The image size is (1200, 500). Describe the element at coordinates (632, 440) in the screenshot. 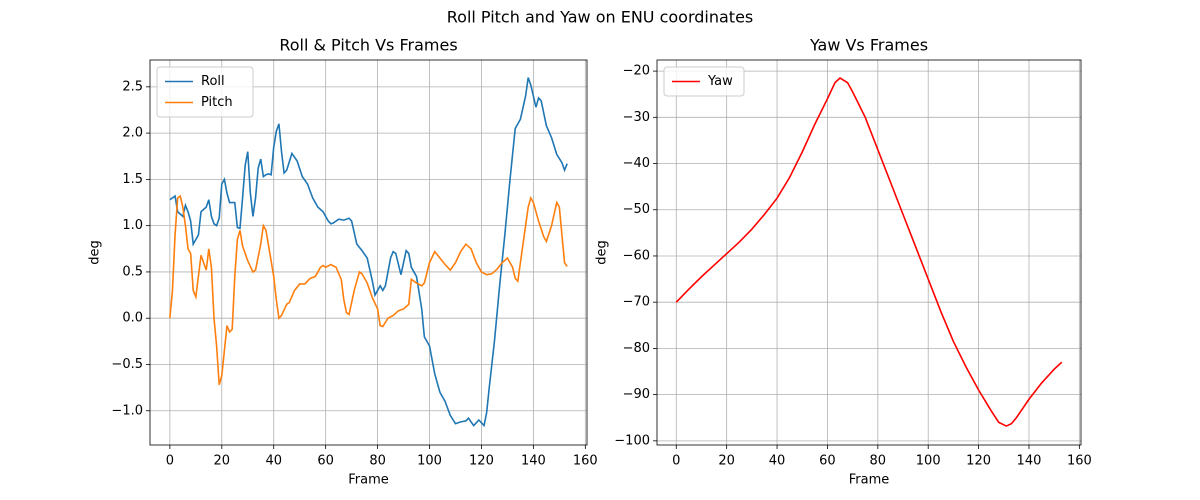

I see `y-tick-label: −100` at that location.